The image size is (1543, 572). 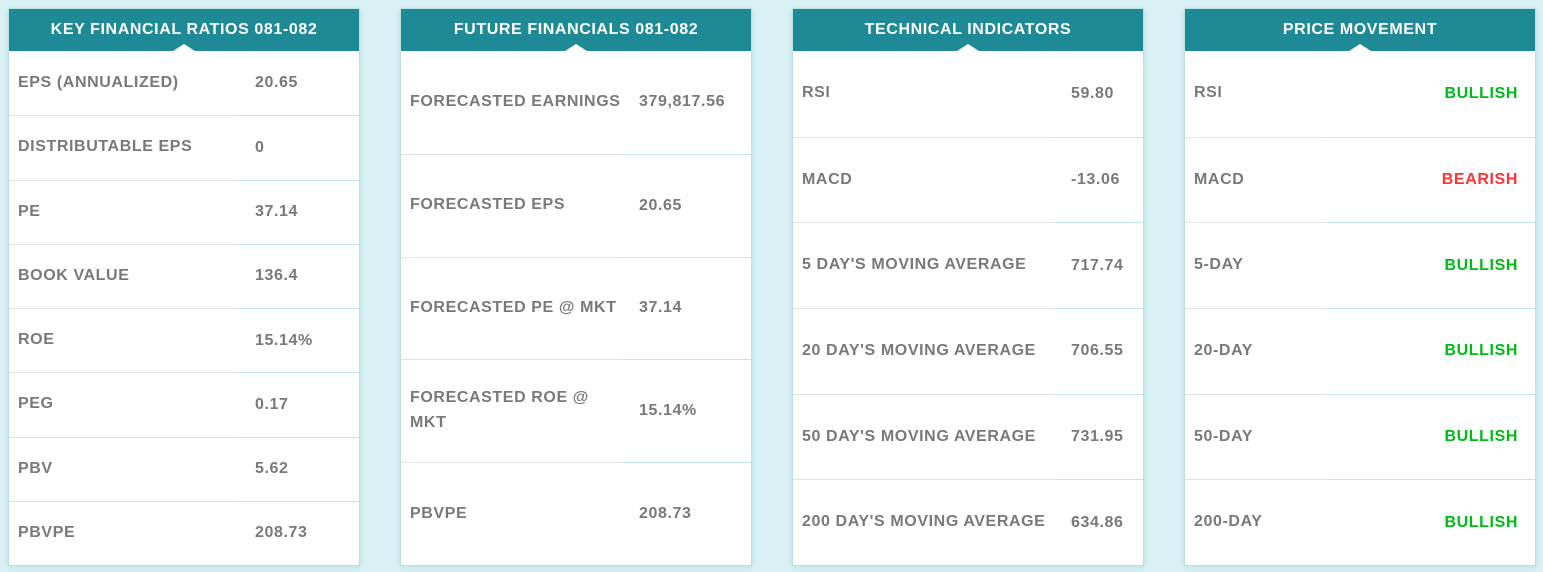 I want to click on table-row: PEG 0.17, so click(x=184, y=404).